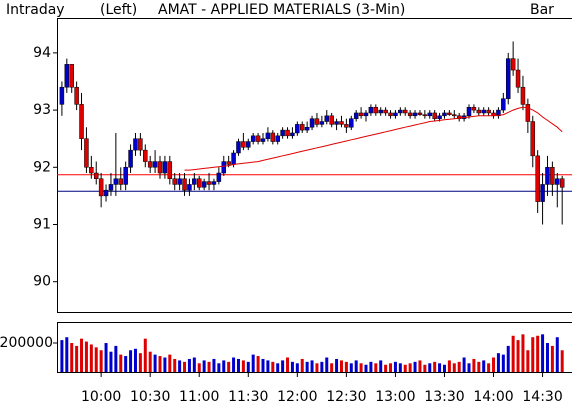  I want to click on moving-average, so click(373, 138).